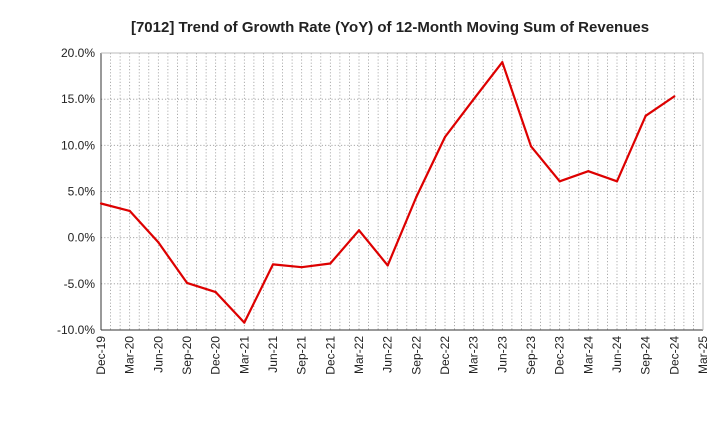 This screenshot has height=440, width=720. Describe the element at coordinates (130, 355) in the screenshot. I see `x-tick-label: Mar-20` at that location.